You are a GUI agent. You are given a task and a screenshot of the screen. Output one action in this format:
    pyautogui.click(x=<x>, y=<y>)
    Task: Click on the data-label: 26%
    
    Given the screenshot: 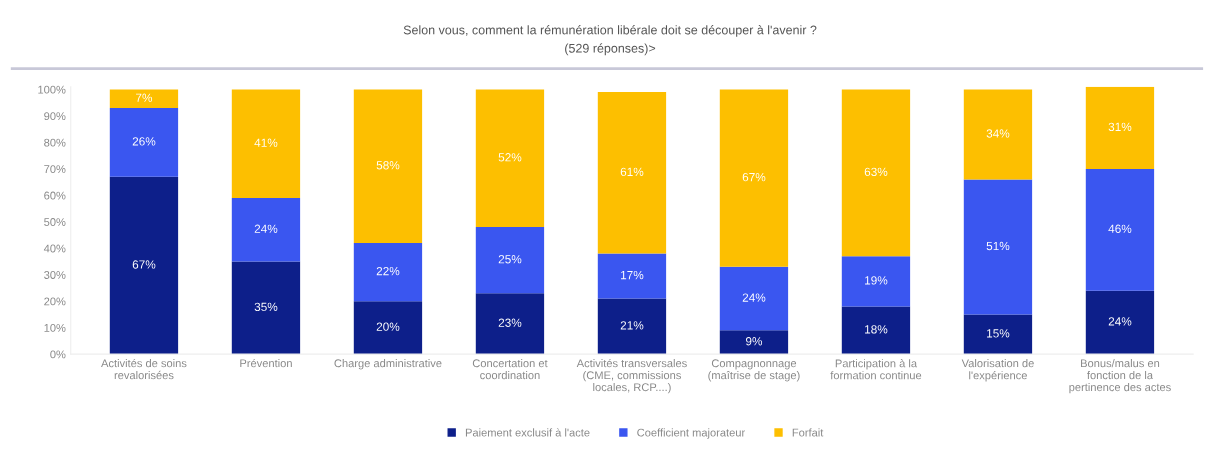 What is the action you would take?
    pyautogui.click(x=144, y=141)
    